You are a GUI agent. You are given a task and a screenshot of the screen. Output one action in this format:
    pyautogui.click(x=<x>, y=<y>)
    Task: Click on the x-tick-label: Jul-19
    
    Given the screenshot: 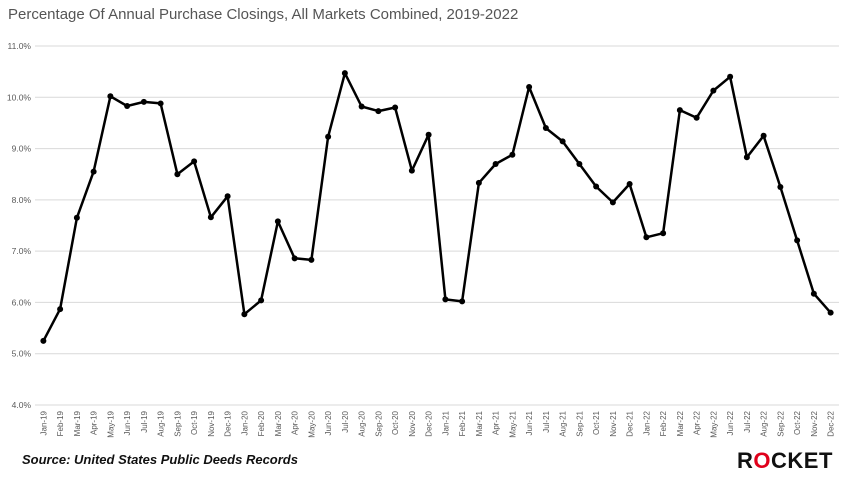 What is the action you would take?
    pyautogui.click(x=144, y=421)
    